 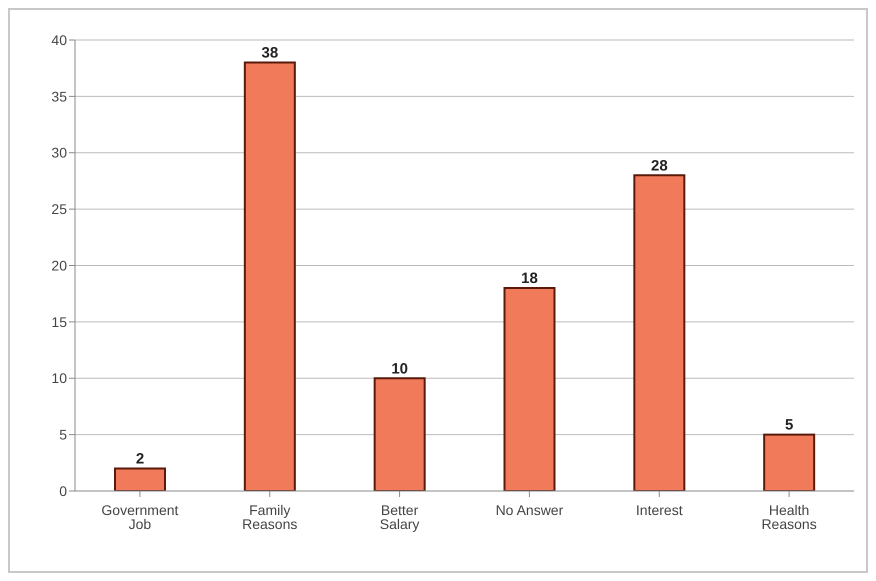 What do you see at coordinates (63, 434) in the screenshot?
I see `y-tick-label: 5` at bounding box center [63, 434].